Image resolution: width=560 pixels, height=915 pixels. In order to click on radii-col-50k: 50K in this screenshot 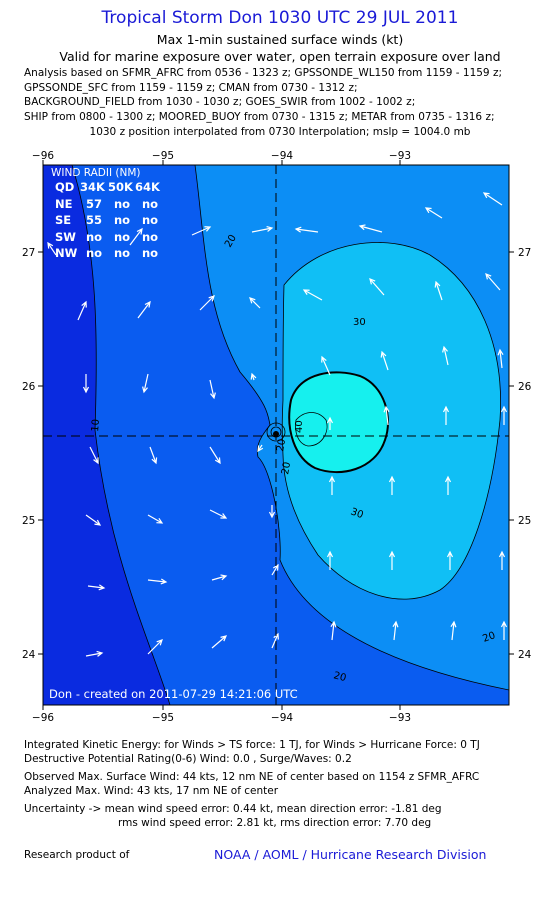, I will do `click(121, 187)`.